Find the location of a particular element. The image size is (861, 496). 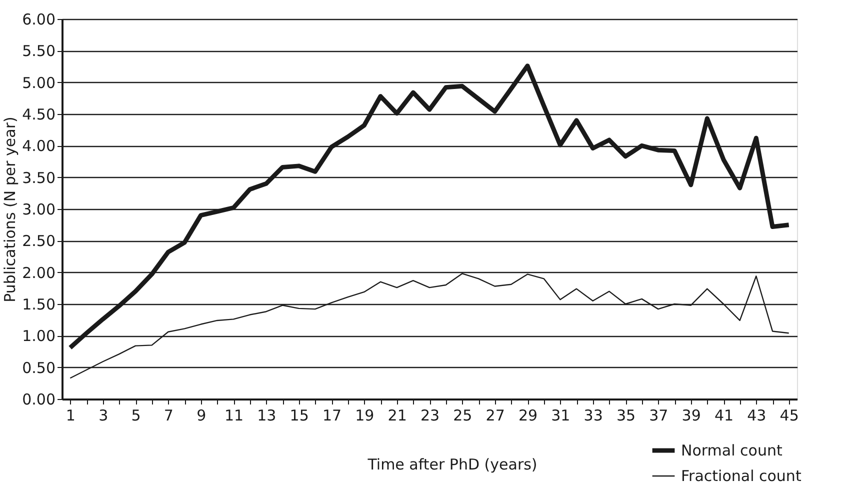

y-tick-label: 6.00 is located at coordinates (39, 19).